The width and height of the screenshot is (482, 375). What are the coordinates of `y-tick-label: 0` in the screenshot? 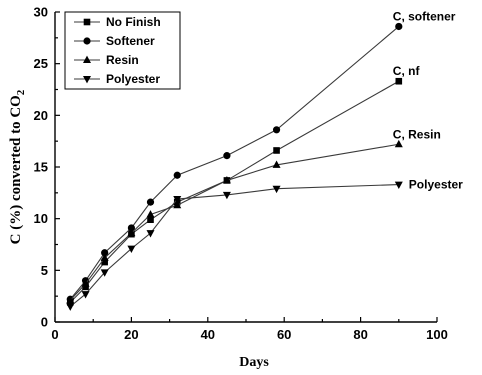 It's located at (44, 322).